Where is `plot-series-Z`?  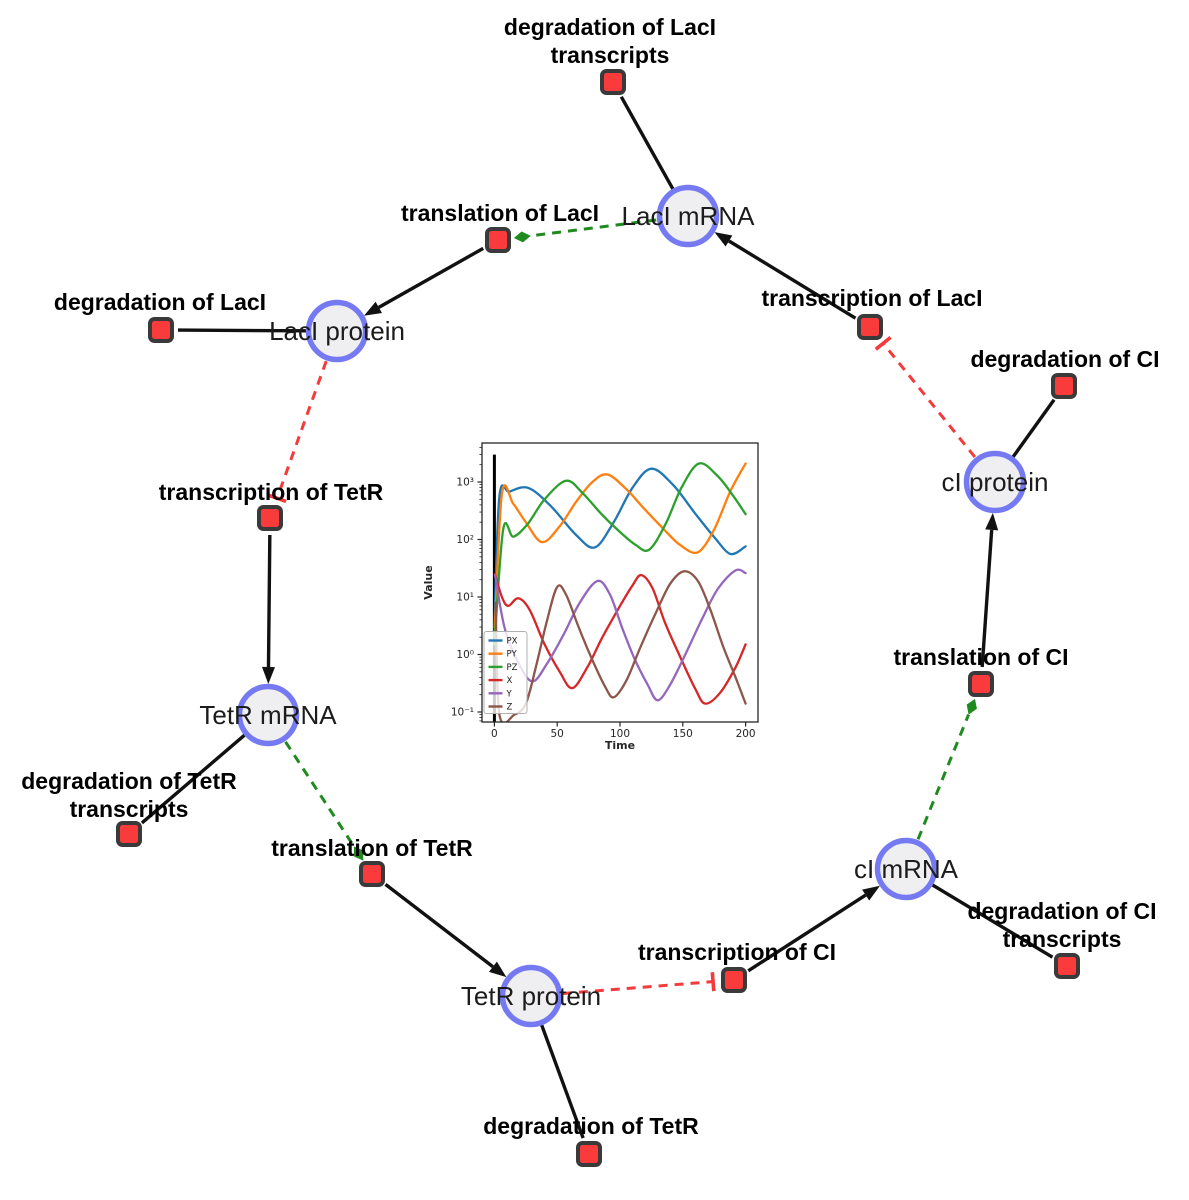
plot-series-Z is located at coordinates (620, 646).